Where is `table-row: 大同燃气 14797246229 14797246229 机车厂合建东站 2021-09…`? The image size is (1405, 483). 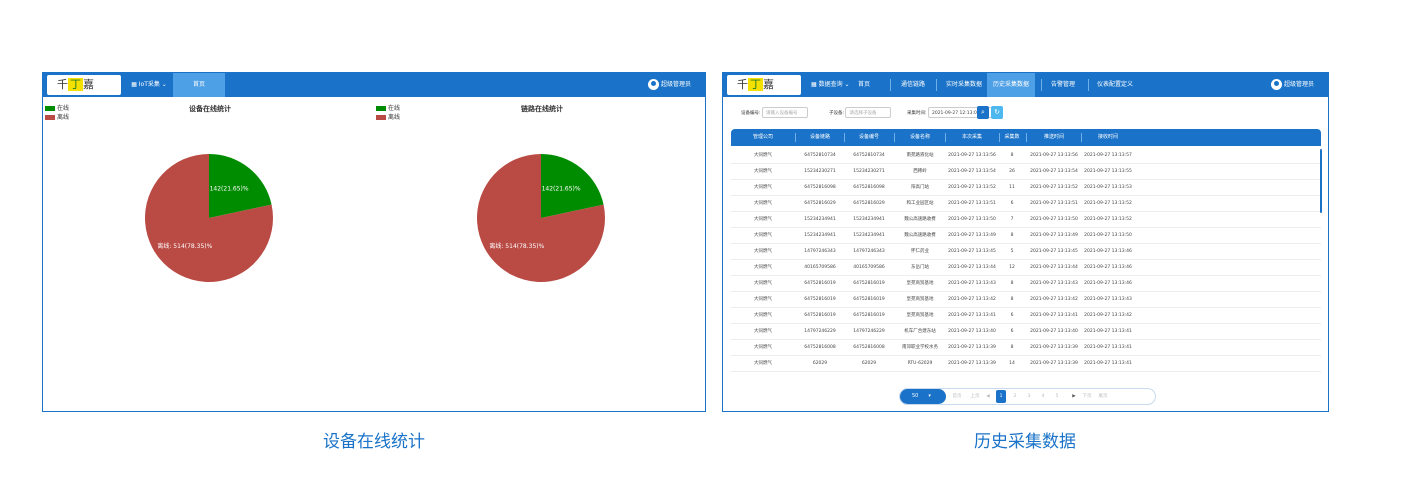
table-row: 大同燃气 14797246229 14797246229 机车厂合建东站 2021-09… is located at coordinates (1026, 332).